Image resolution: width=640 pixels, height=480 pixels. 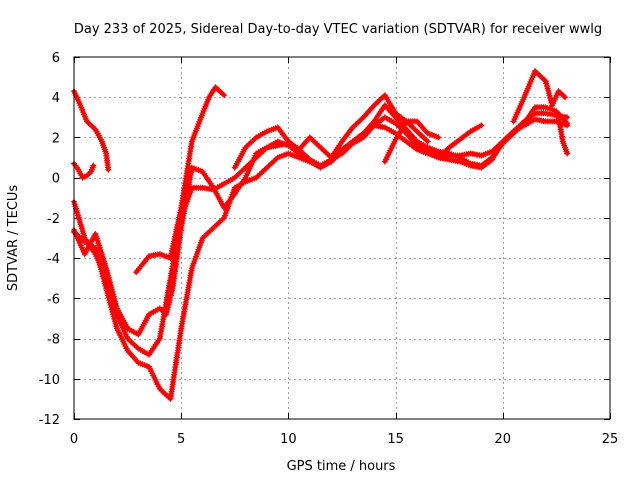 What do you see at coordinates (56, 58) in the screenshot?
I see `y-tick-label: 6` at bounding box center [56, 58].